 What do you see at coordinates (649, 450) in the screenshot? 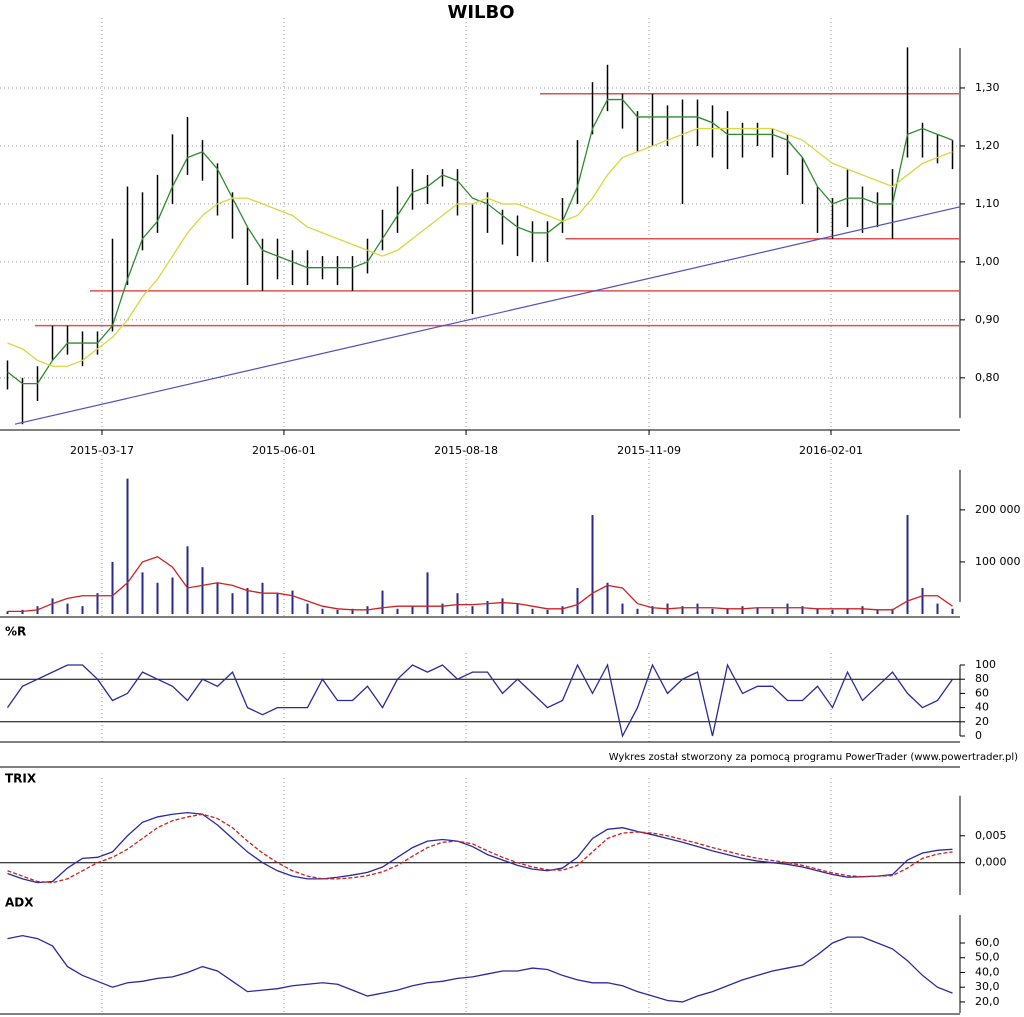
I see `x-tick-label: 2015-11-09` at bounding box center [649, 450].